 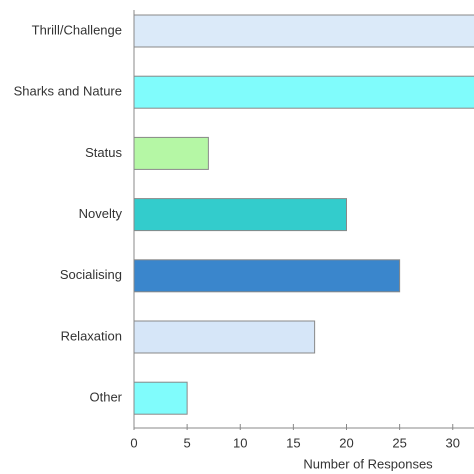 What do you see at coordinates (187, 442) in the screenshot?
I see `x-tick-label: 5` at bounding box center [187, 442].